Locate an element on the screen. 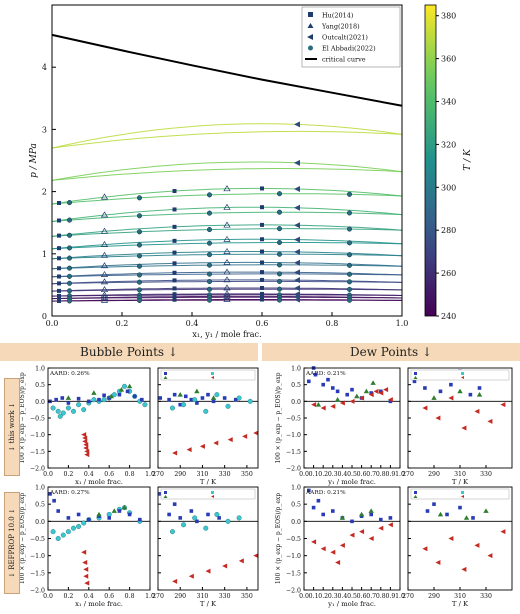 Image resolution: width=520 pixels, height=614 pixels. legend-label-1: Yang(2018) is located at coordinates (340, 27).